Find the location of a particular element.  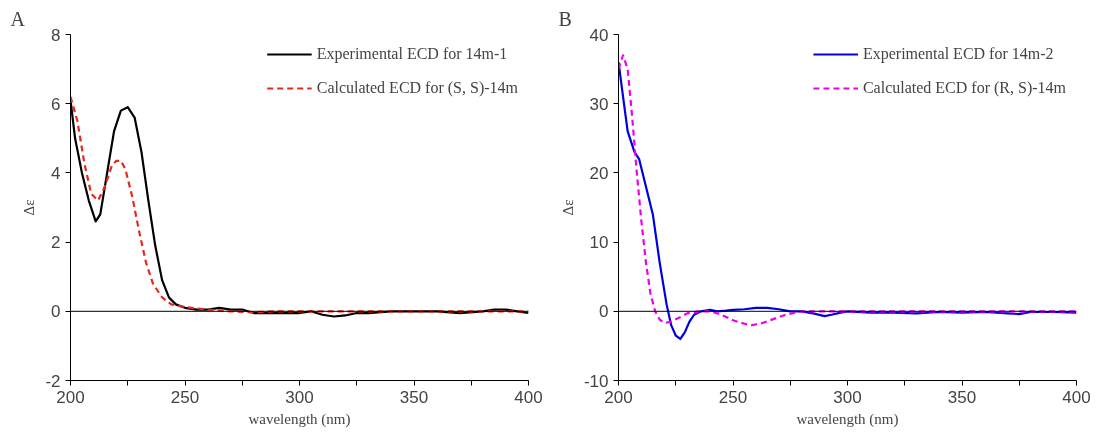

y-tick-label: 10 is located at coordinates (599, 243).